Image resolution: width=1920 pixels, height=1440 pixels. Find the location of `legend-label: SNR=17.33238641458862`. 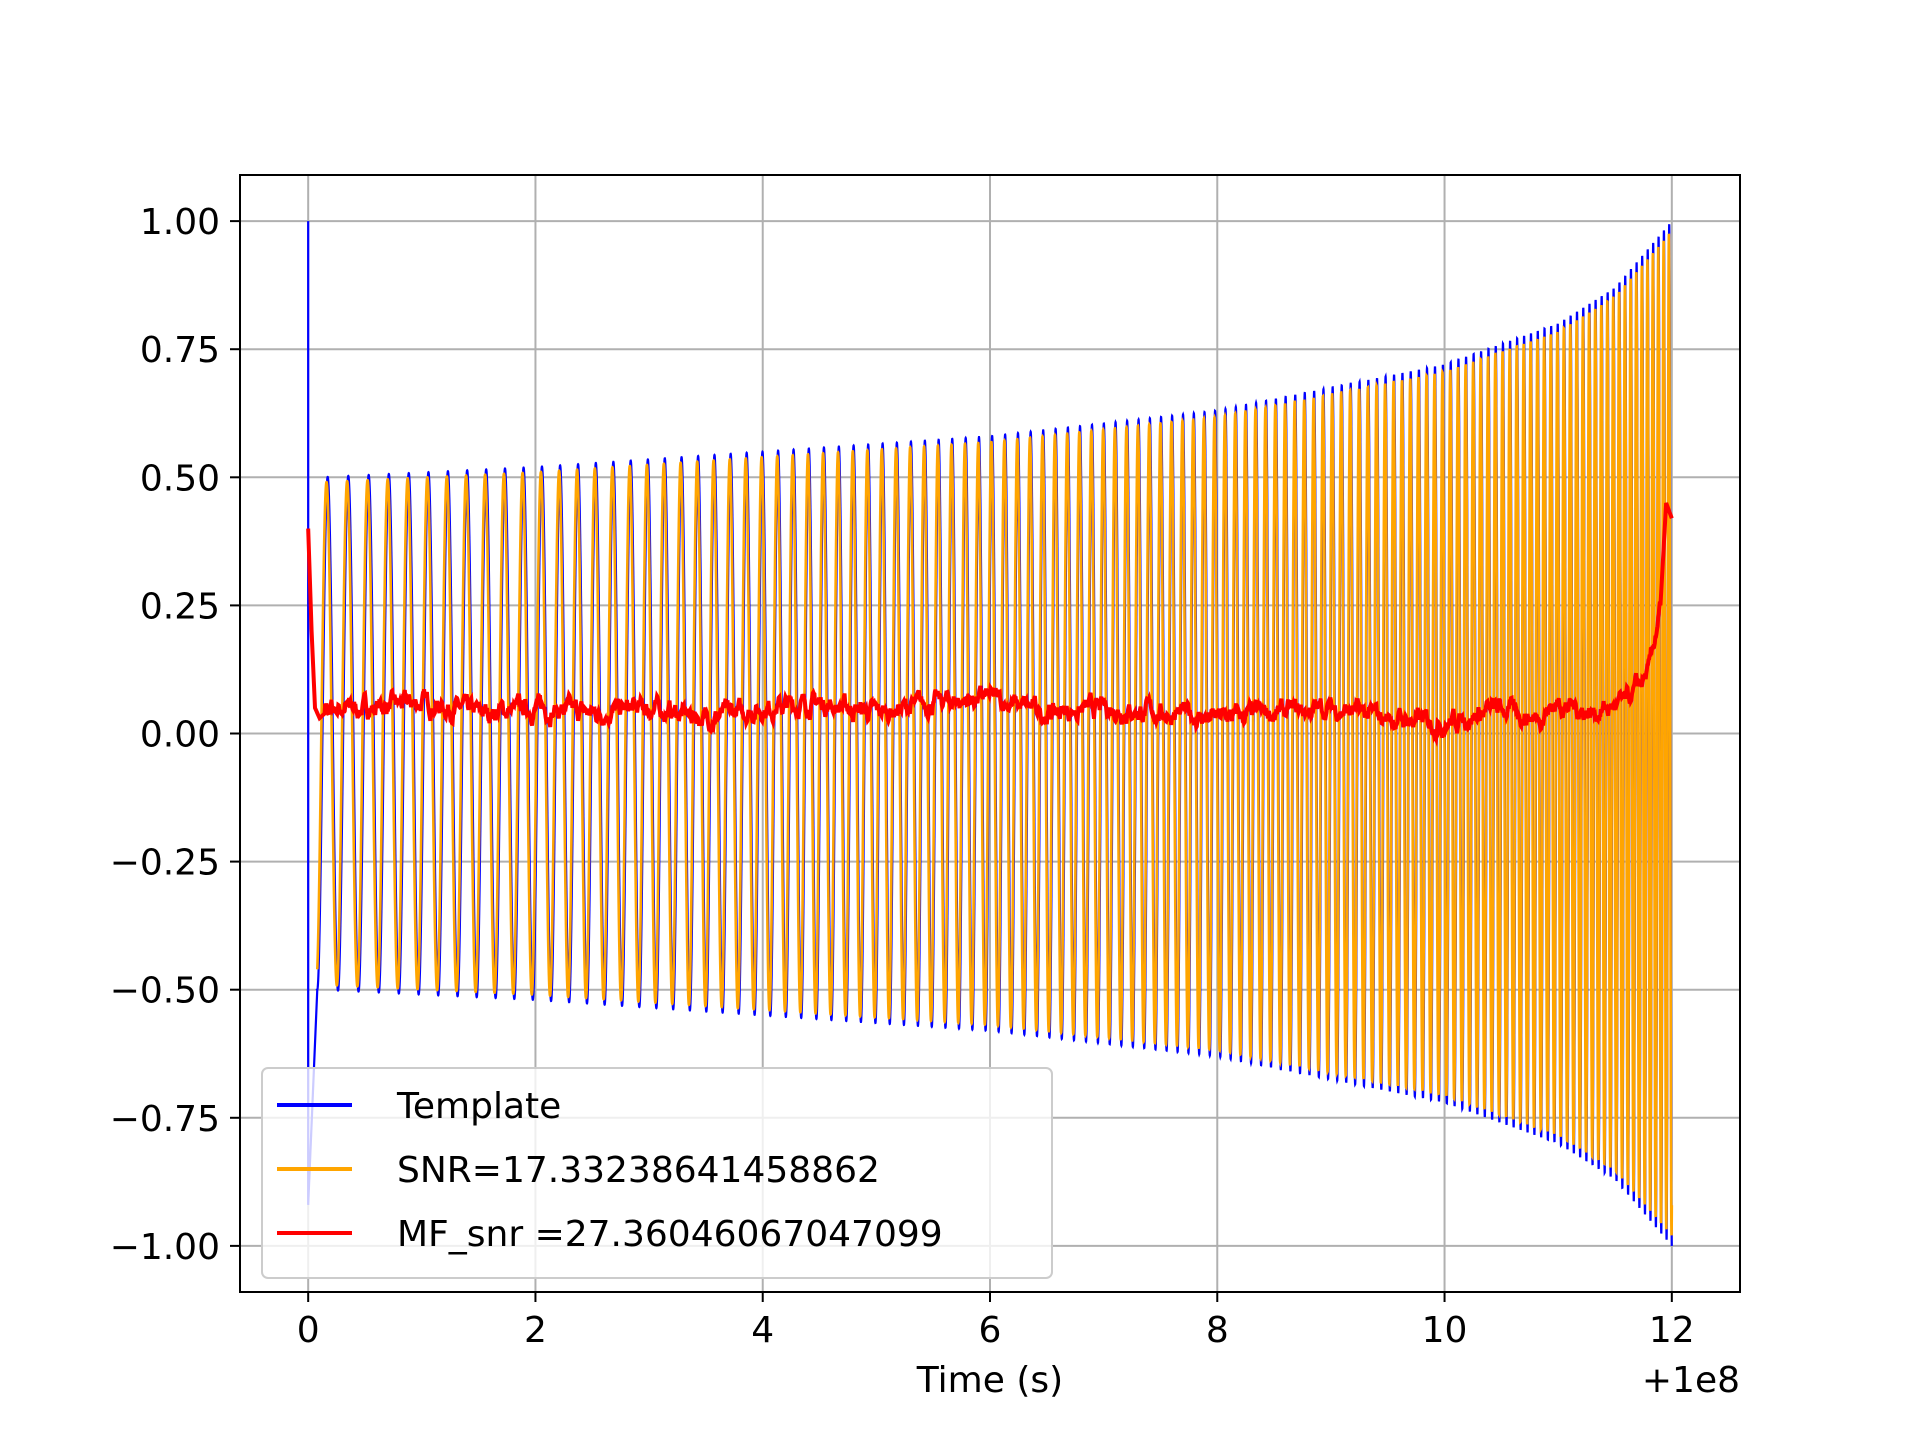

legend-label: SNR=17.33238641458862 is located at coordinates (638, 1170).